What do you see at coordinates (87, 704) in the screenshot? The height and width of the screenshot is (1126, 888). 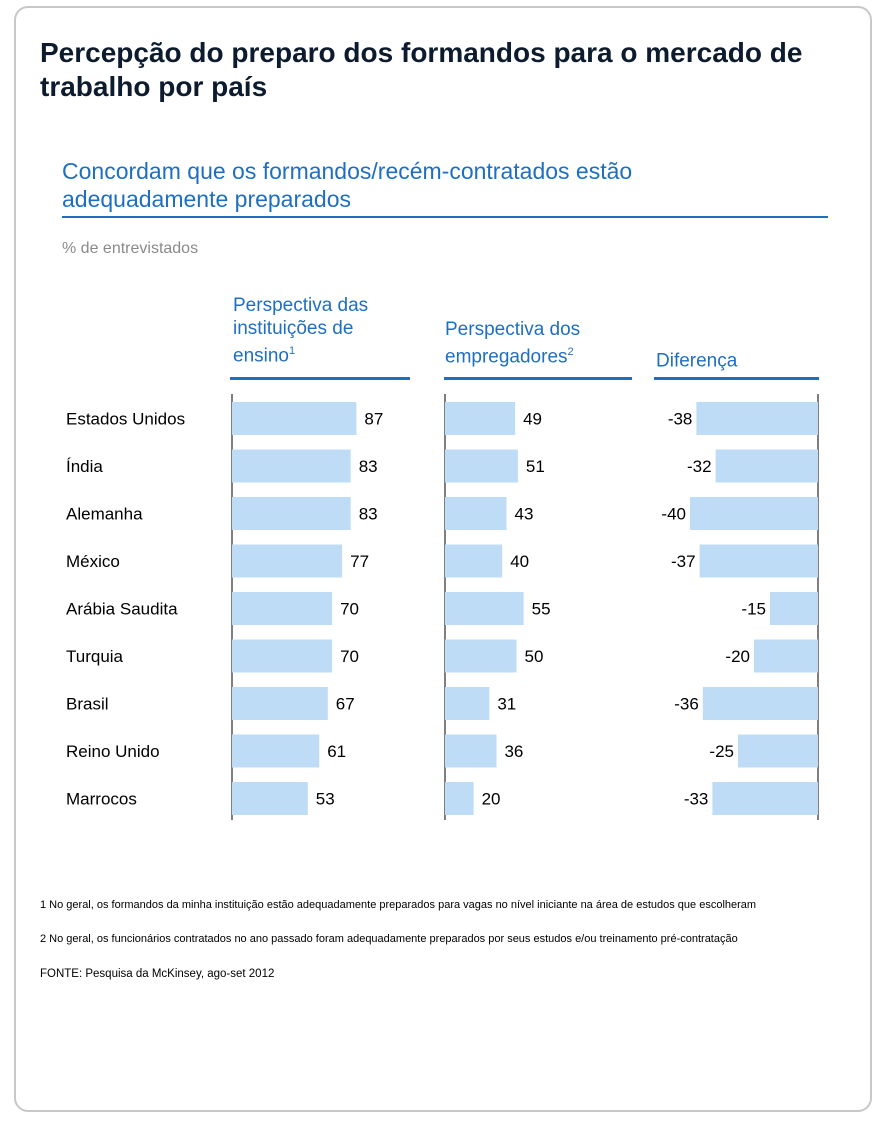 I see `category-label: Brasil` at bounding box center [87, 704].